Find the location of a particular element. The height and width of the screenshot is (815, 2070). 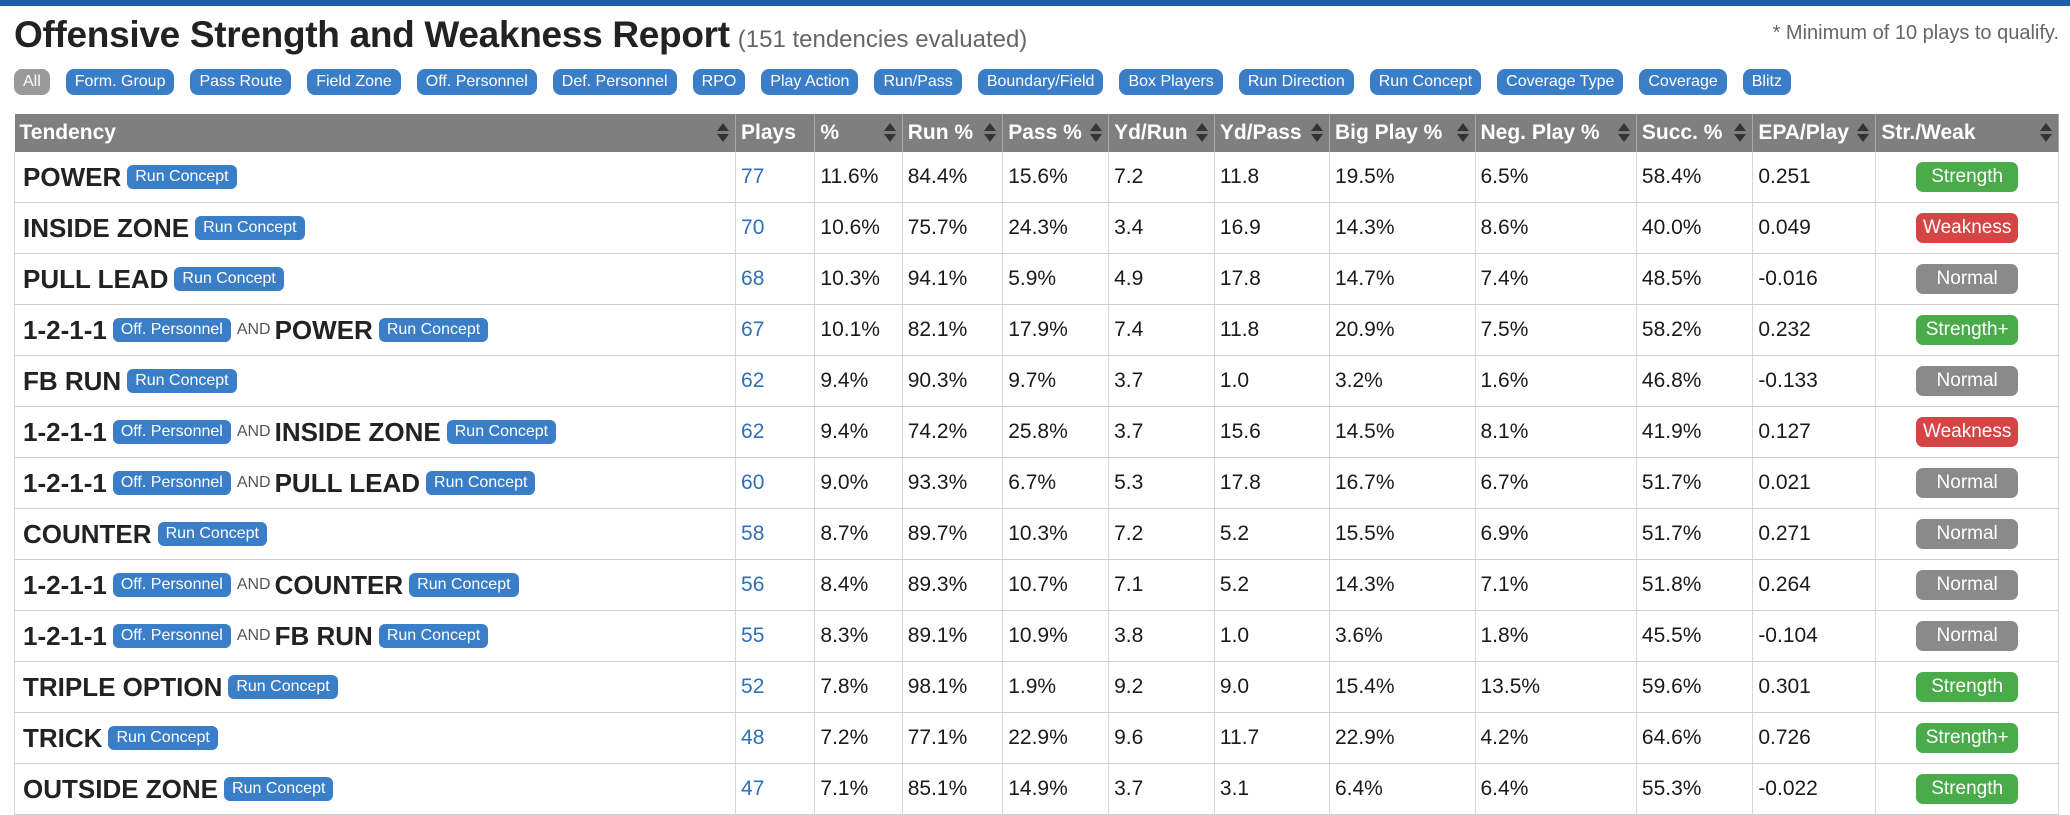

cell-big: 20.9% is located at coordinates (1402, 330).